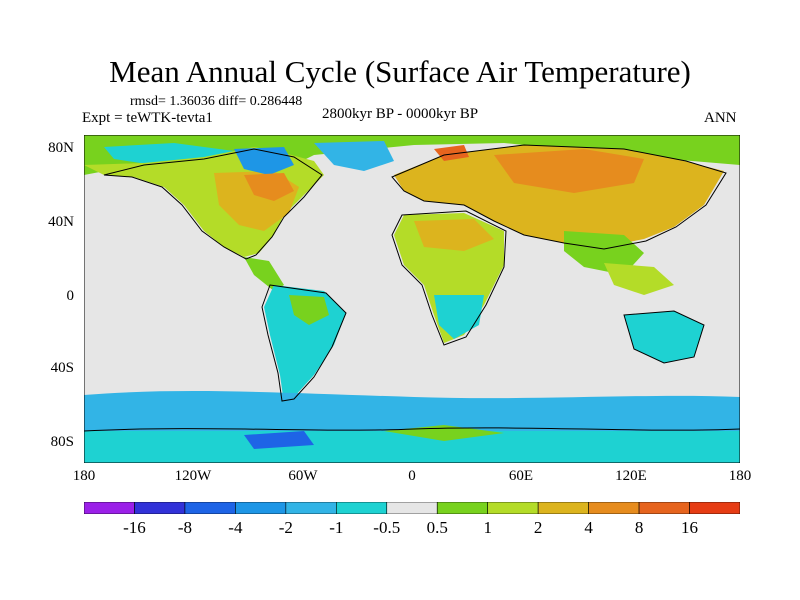 This screenshot has width=800, height=600. Describe the element at coordinates (193, 476) in the screenshot. I see `lon-label-120w: 120W` at that location.